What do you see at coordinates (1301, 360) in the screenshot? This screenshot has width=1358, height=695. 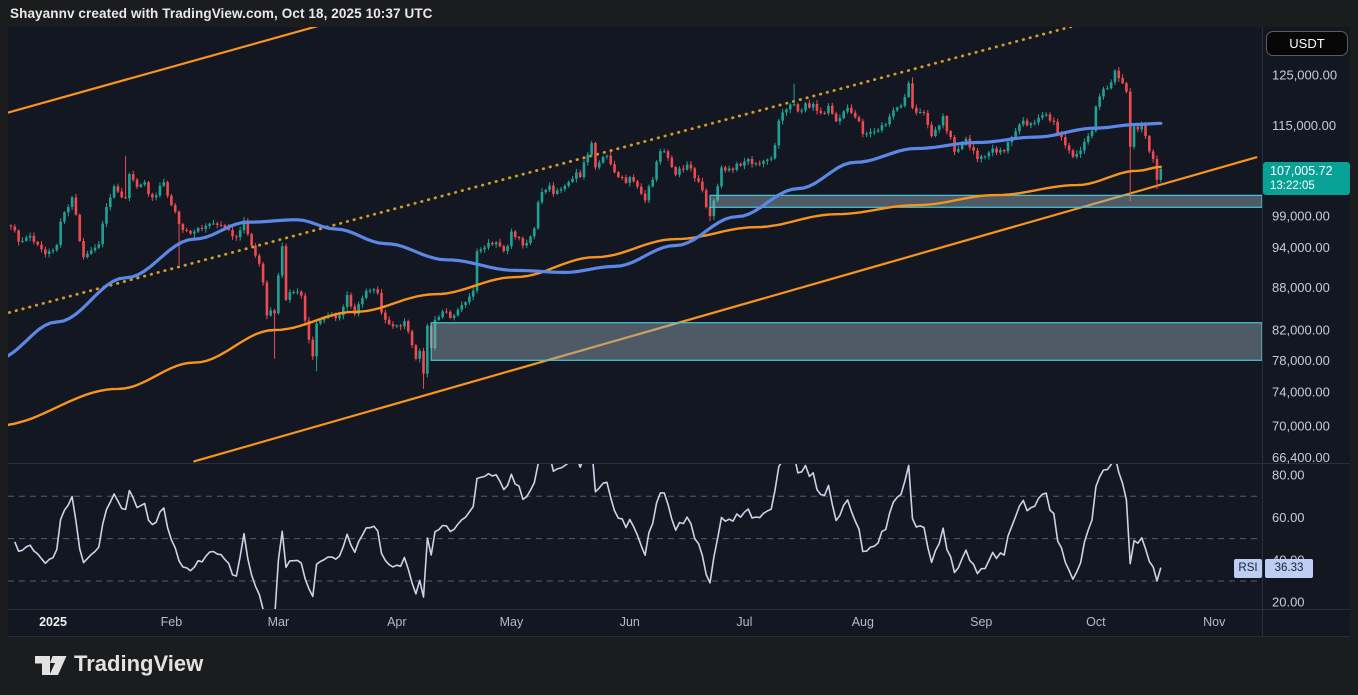 I see `axis-label: 78,000.00` at bounding box center [1301, 360].